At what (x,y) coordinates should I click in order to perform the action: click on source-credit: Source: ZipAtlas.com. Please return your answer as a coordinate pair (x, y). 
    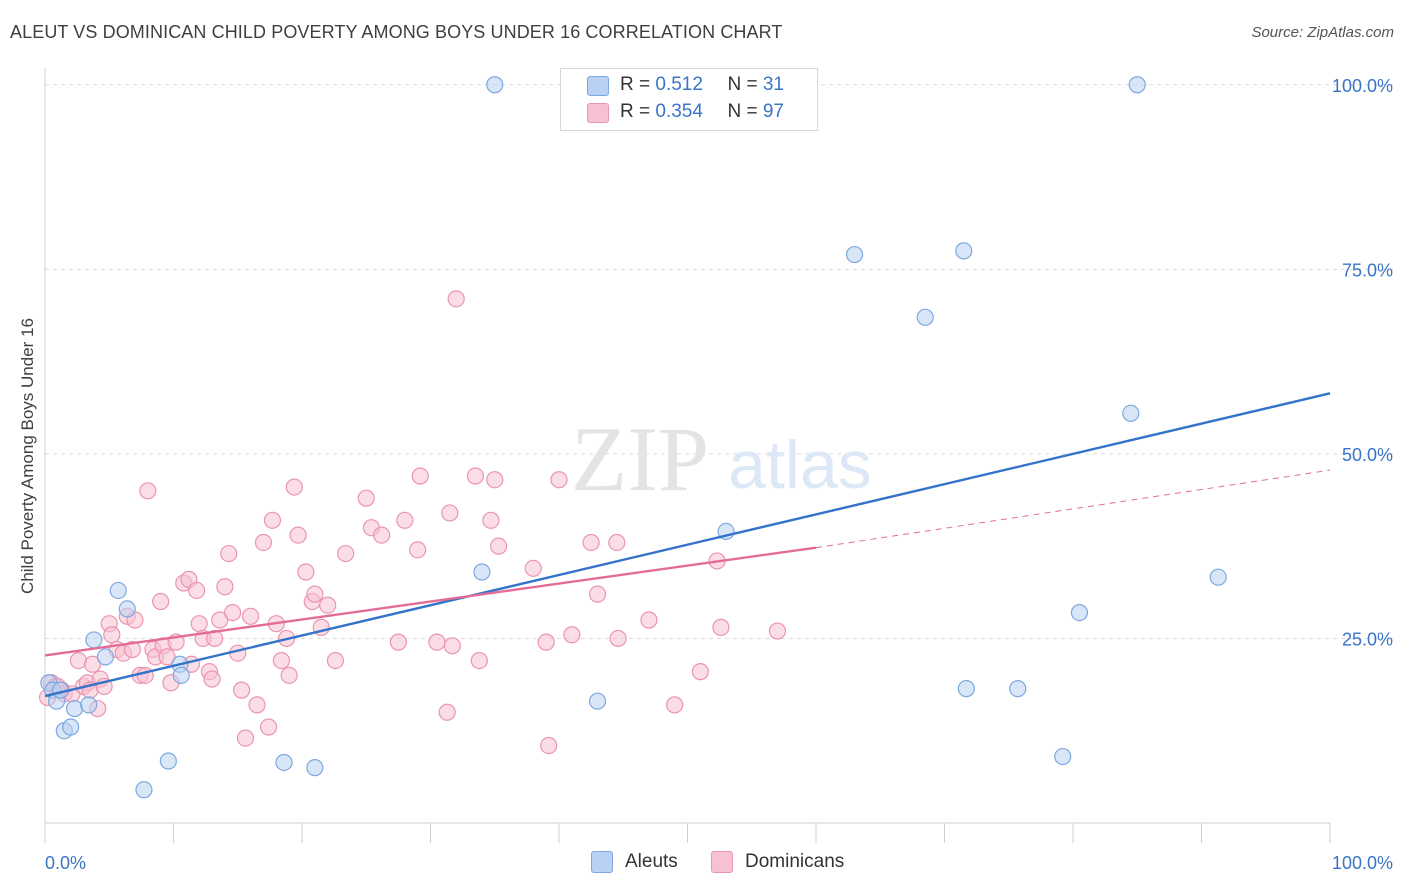
    Looking at the image, I should click on (1322, 32).